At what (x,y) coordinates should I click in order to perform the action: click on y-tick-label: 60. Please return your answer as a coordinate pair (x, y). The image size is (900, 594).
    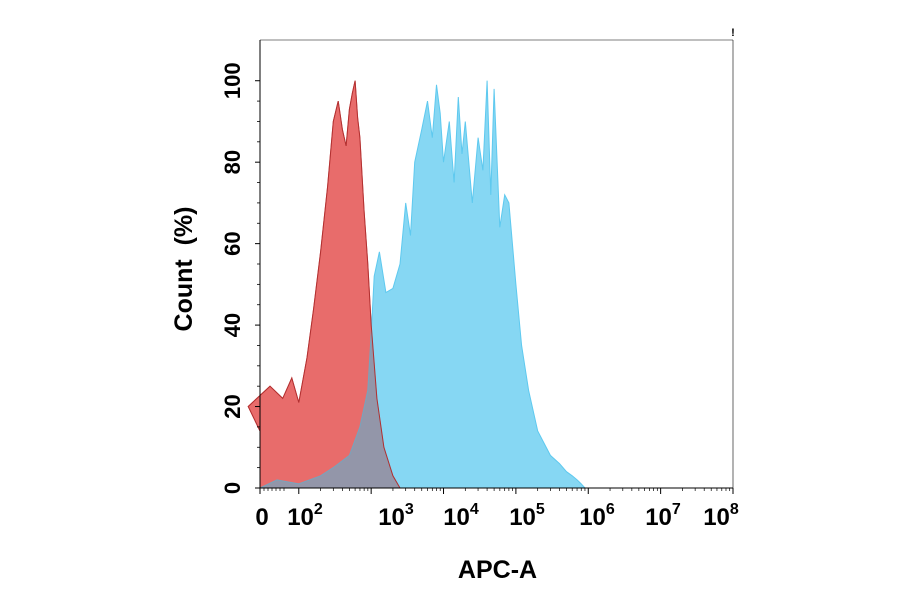
    Looking at the image, I should click on (232, 243).